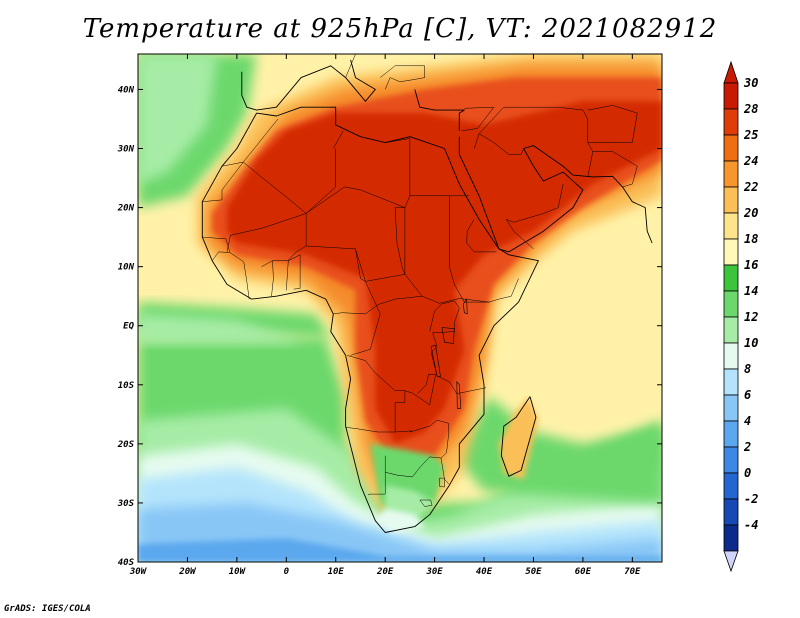  Describe the element at coordinates (128, 327) in the screenshot. I see `lat-tick-label: EQ` at that location.